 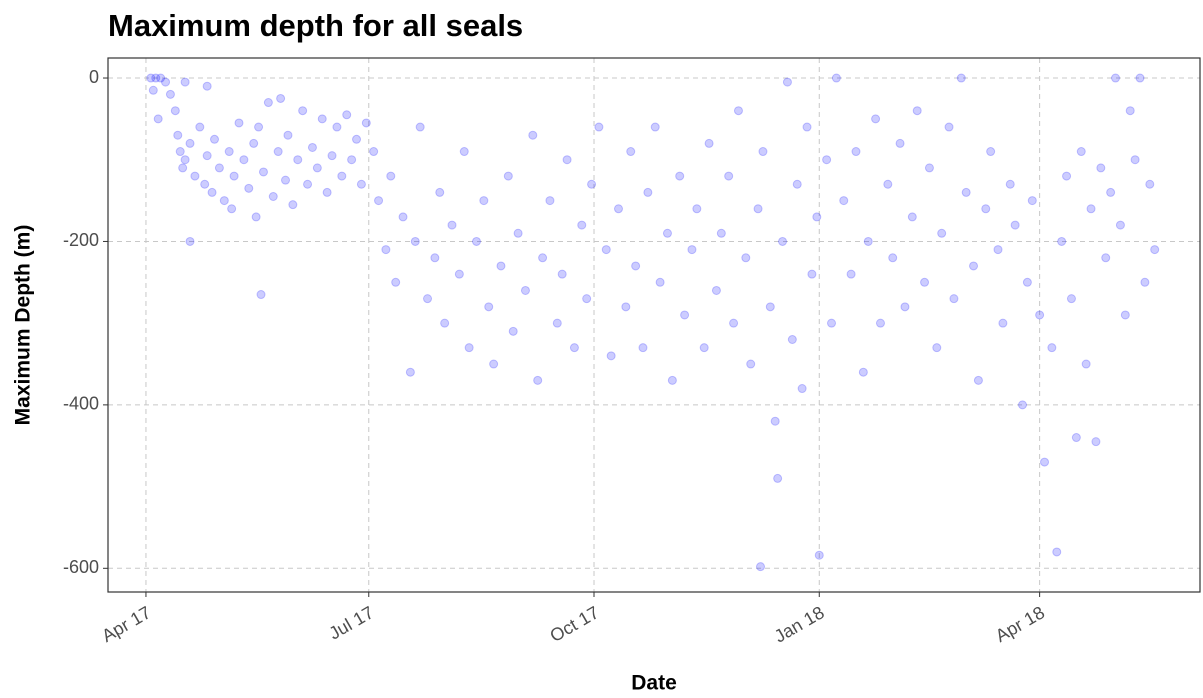 I want to click on x-tick-label: Apr 18, so click(x=1020, y=624).